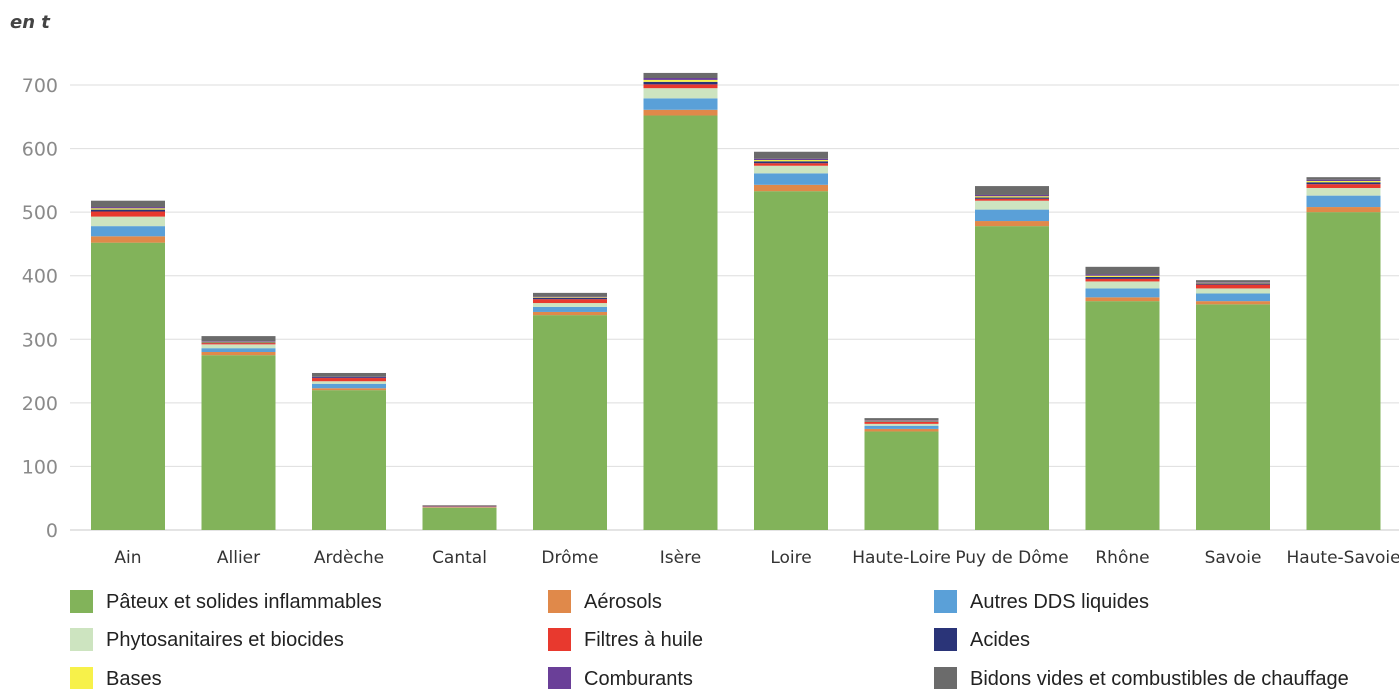  I want to click on x-tick-label: Savoie, so click(1233, 558).